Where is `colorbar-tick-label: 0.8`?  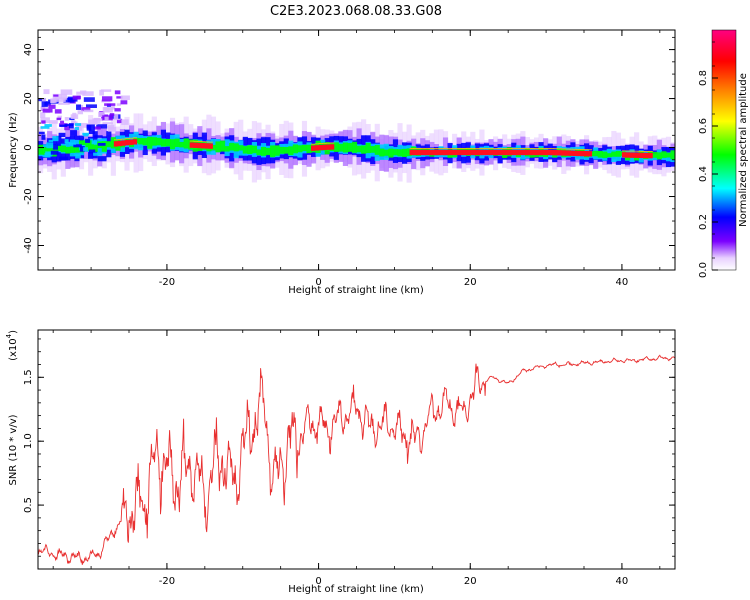 colorbar-tick-label: 0.8 is located at coordinates (703, 78).